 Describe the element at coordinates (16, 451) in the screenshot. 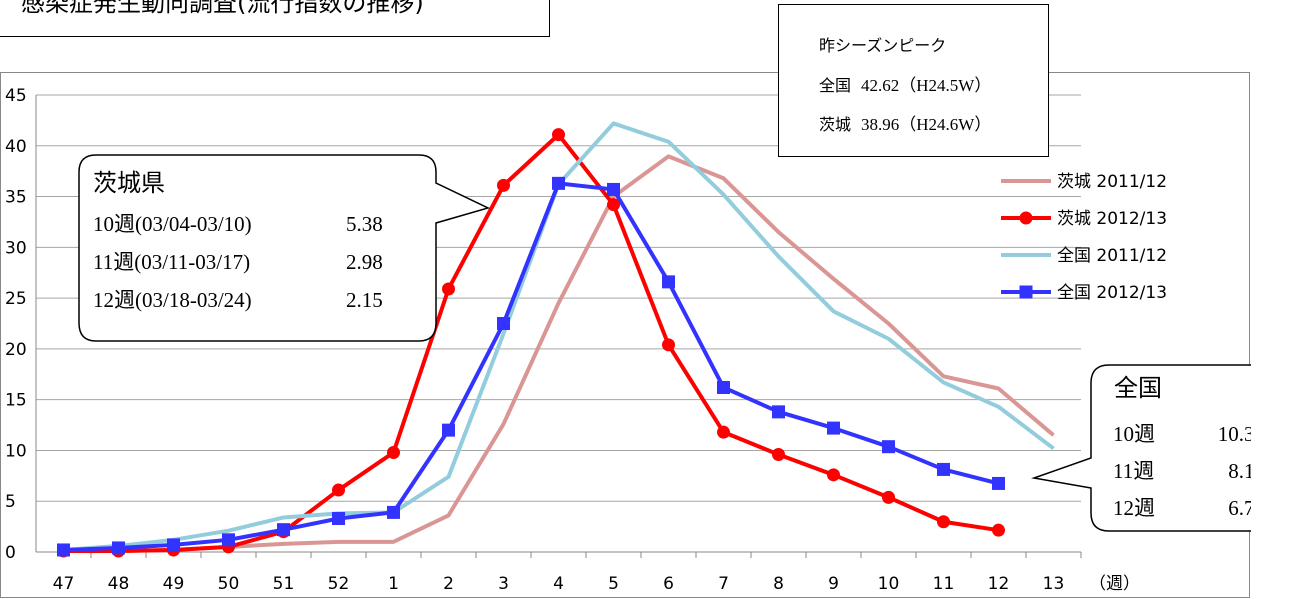

I see `y-tick-label: 10` at that location.